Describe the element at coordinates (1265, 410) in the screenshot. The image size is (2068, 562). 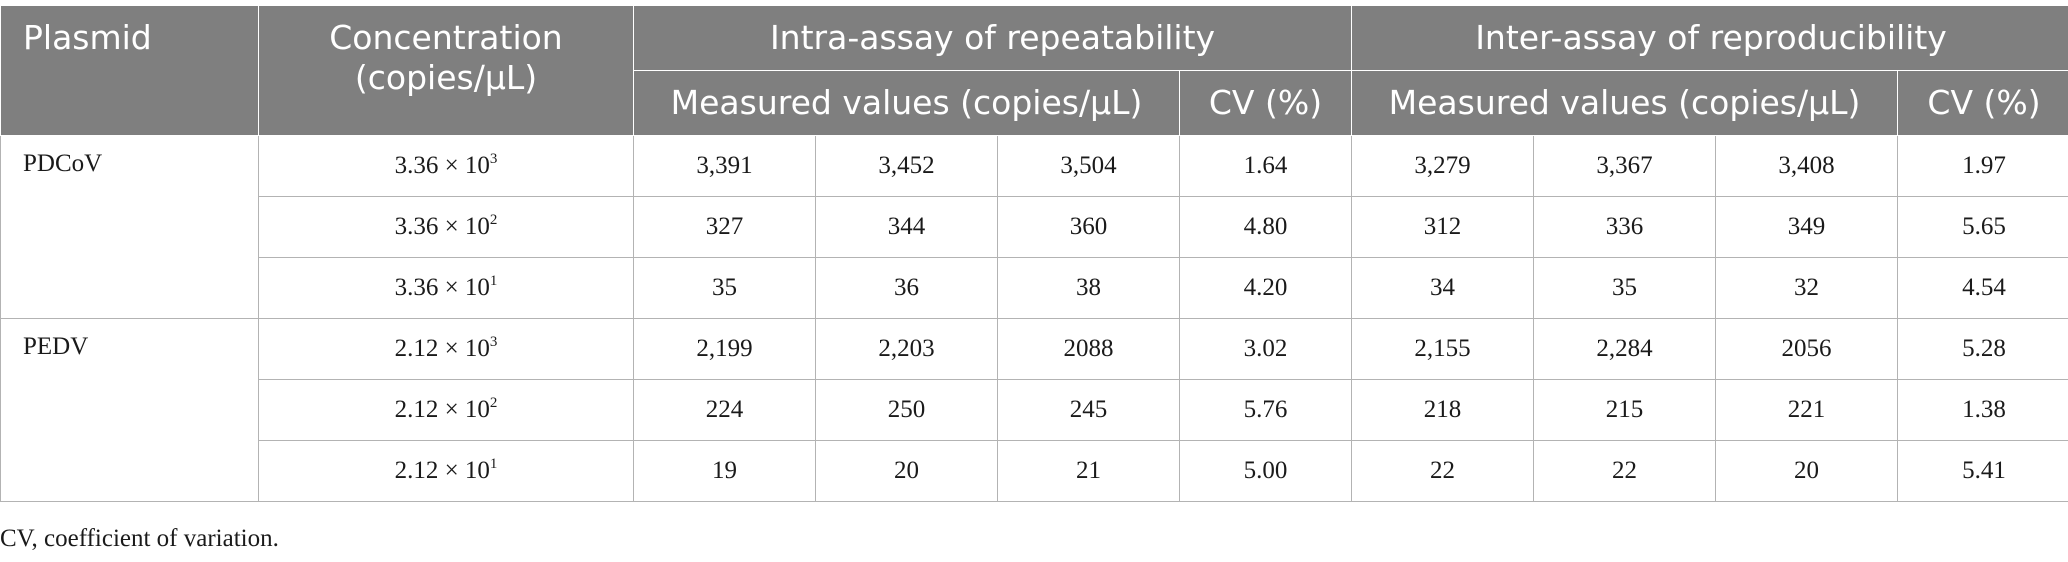
I see `intra-cv-cell: 5.76` at that location.